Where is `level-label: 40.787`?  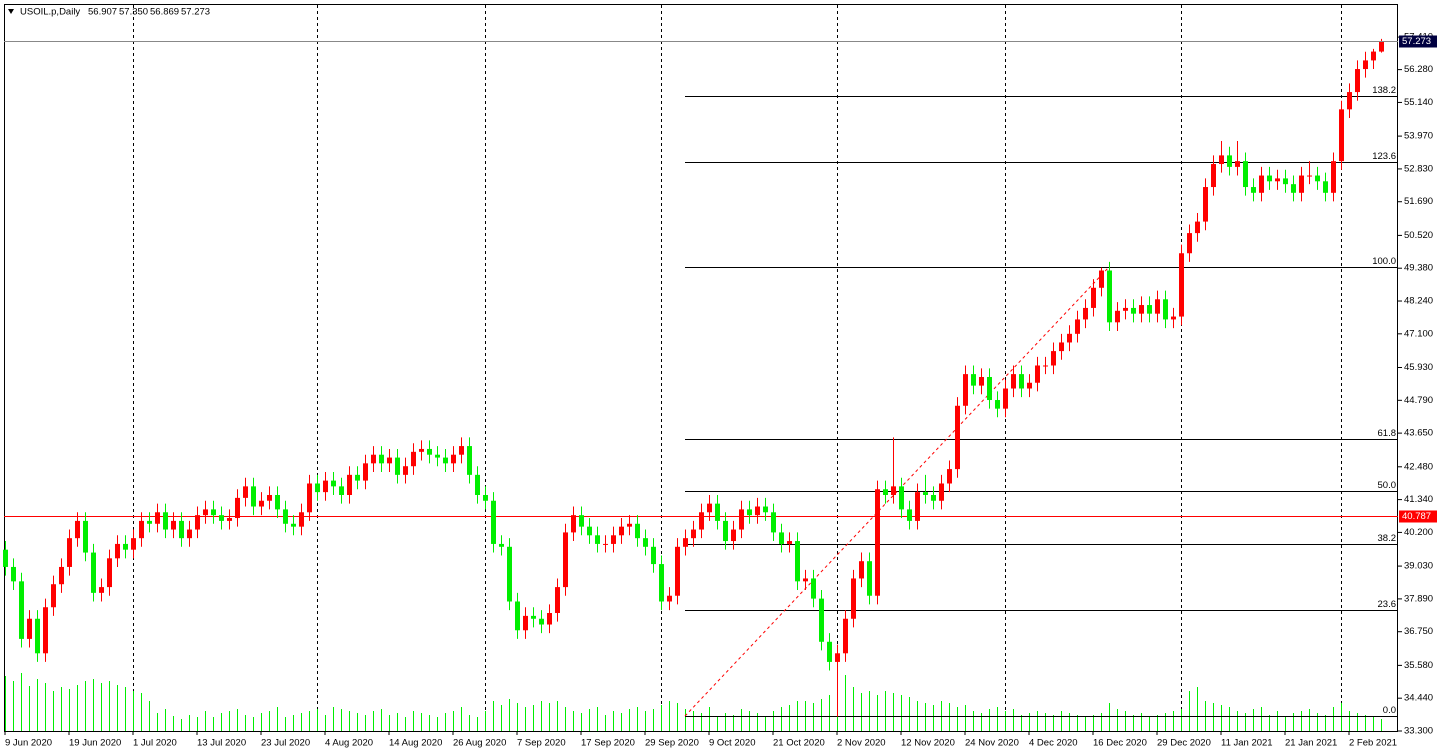
level-label: 40.787 is located at coordinates (1416, 516).